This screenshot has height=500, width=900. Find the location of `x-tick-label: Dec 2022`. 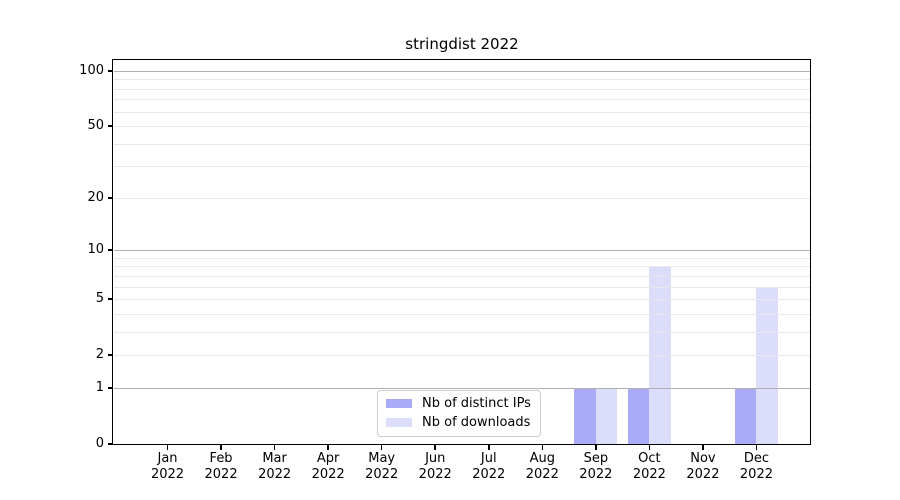

x-tick-label: Dec 2022 is located at coordinates (756, 467).